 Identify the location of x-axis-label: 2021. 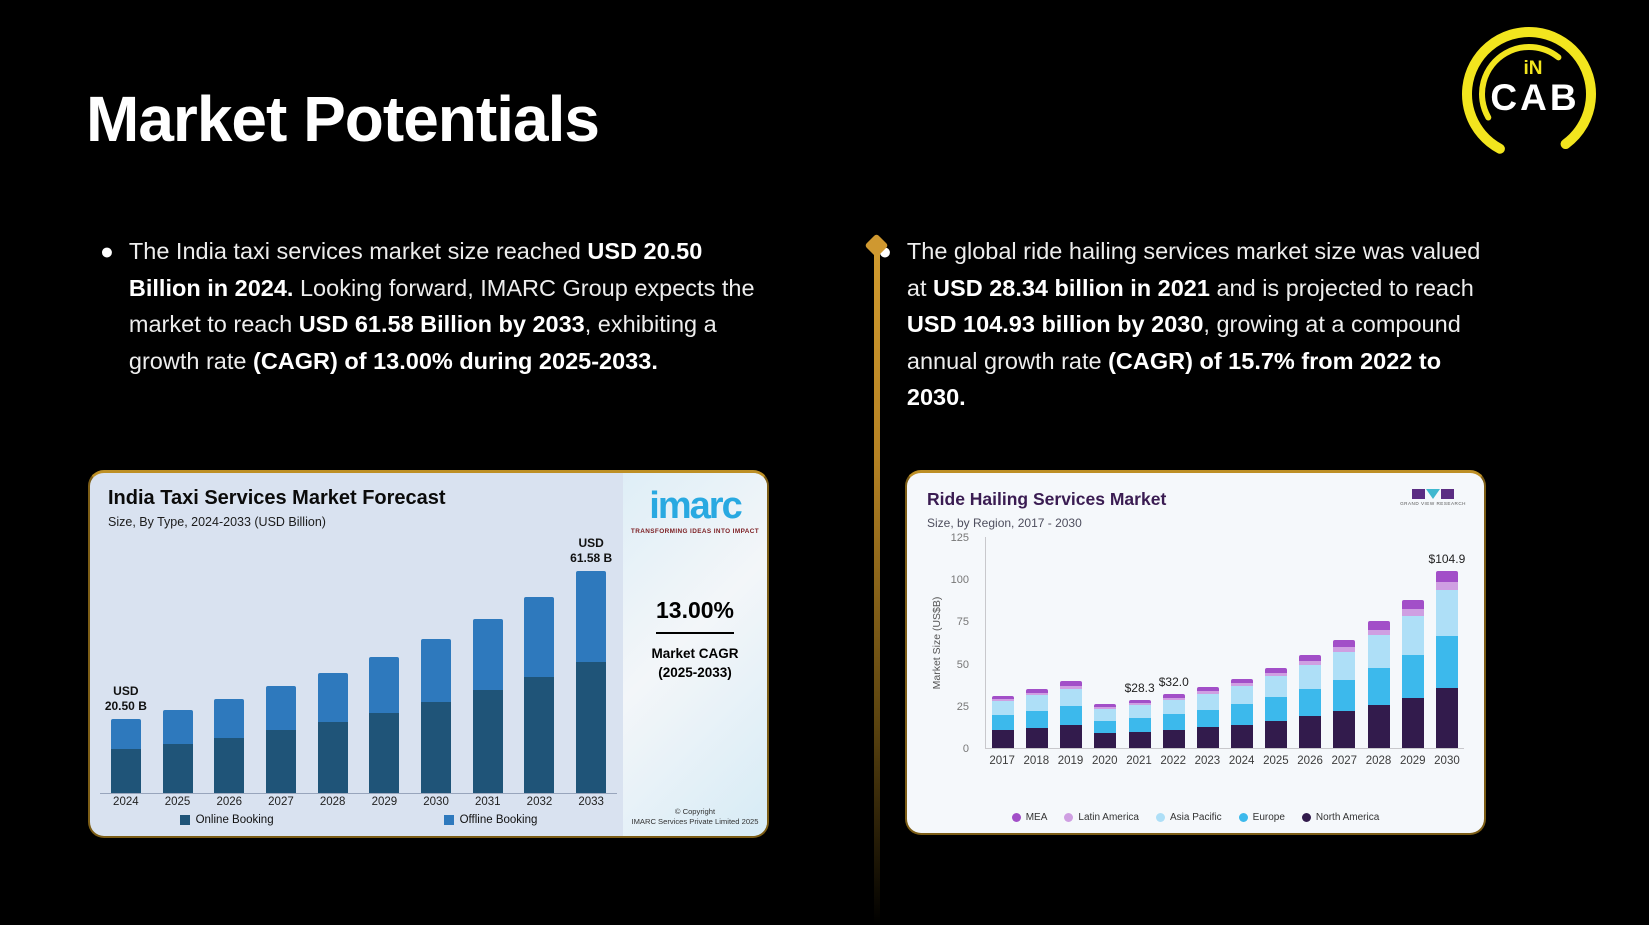
(1139, 761).